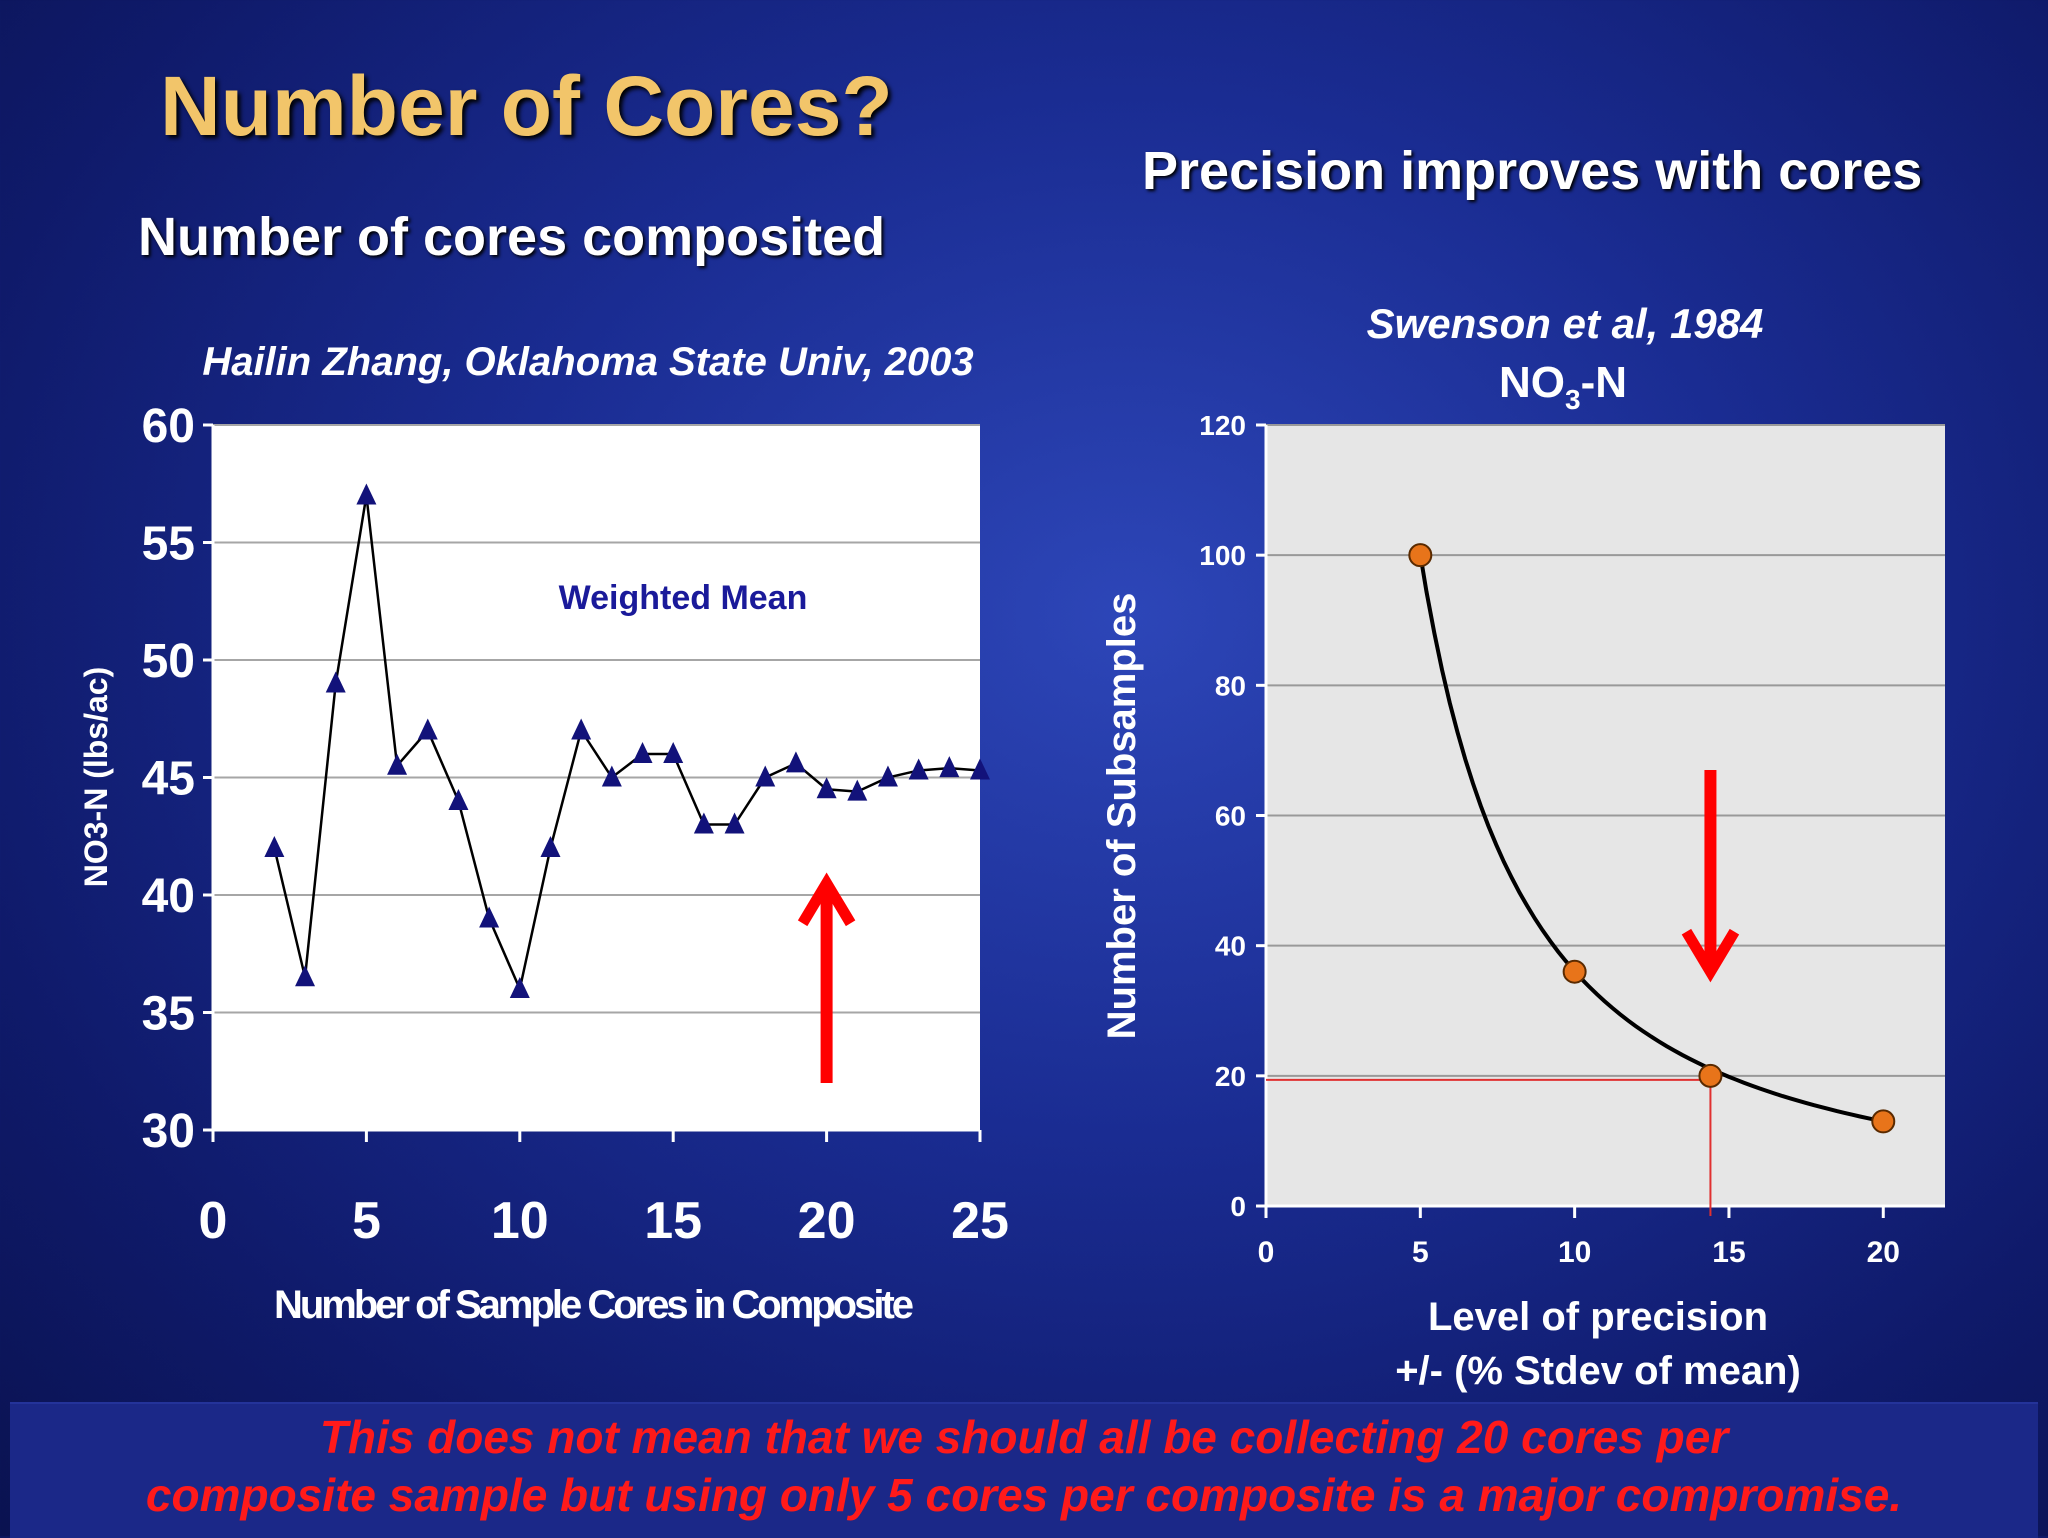 The height and width of the screenshot is (1538, 2048). What do you see at coordinates (980, 1221) in the screenshot?
I see `left-x-tick-label: 25` at bounding box center [980, 1221].